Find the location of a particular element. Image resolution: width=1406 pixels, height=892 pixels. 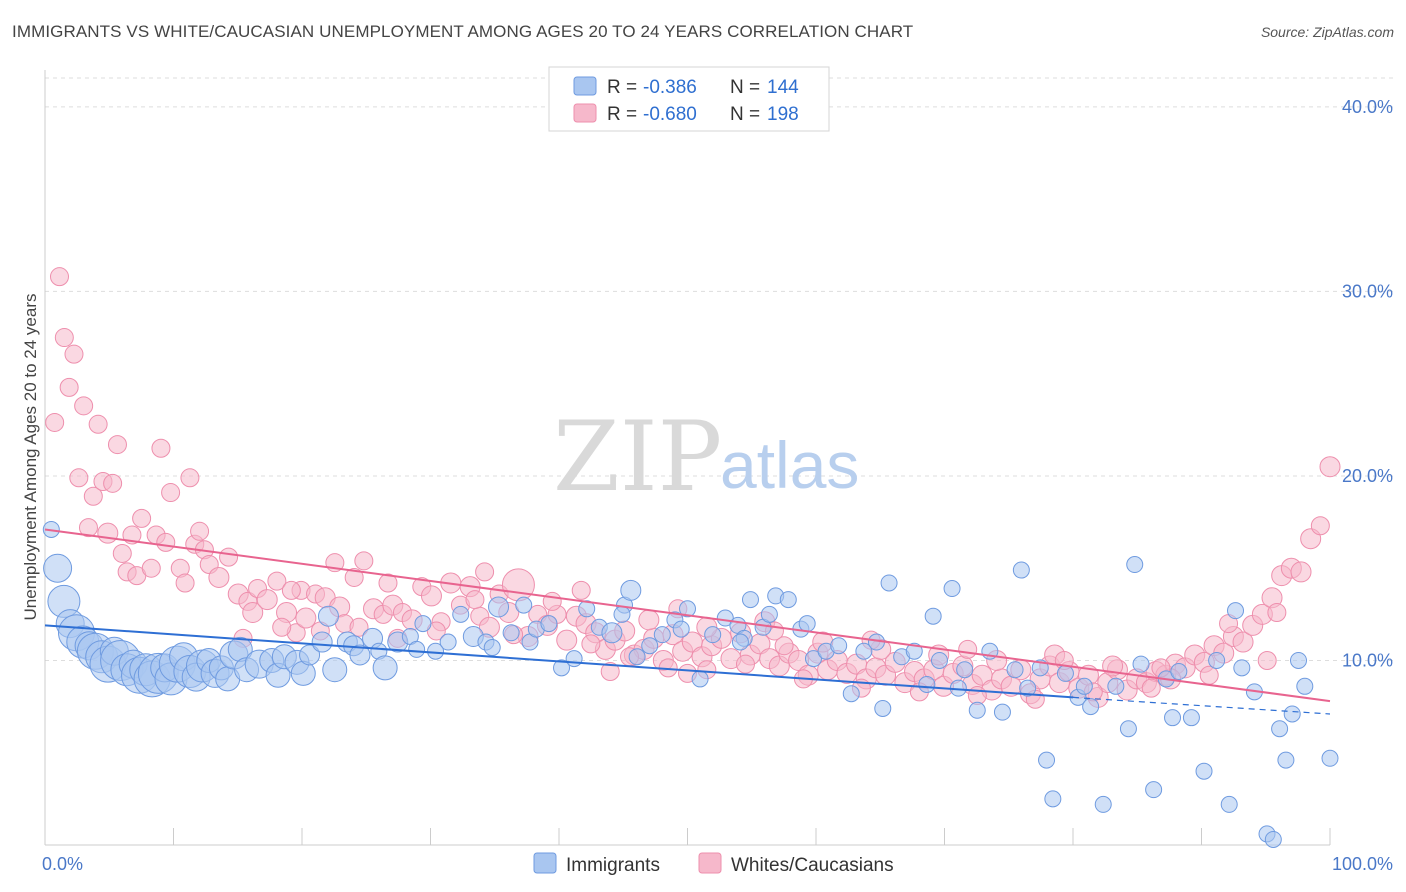

bottom-legend-swatch-whites is located at coordinates (710, 863).